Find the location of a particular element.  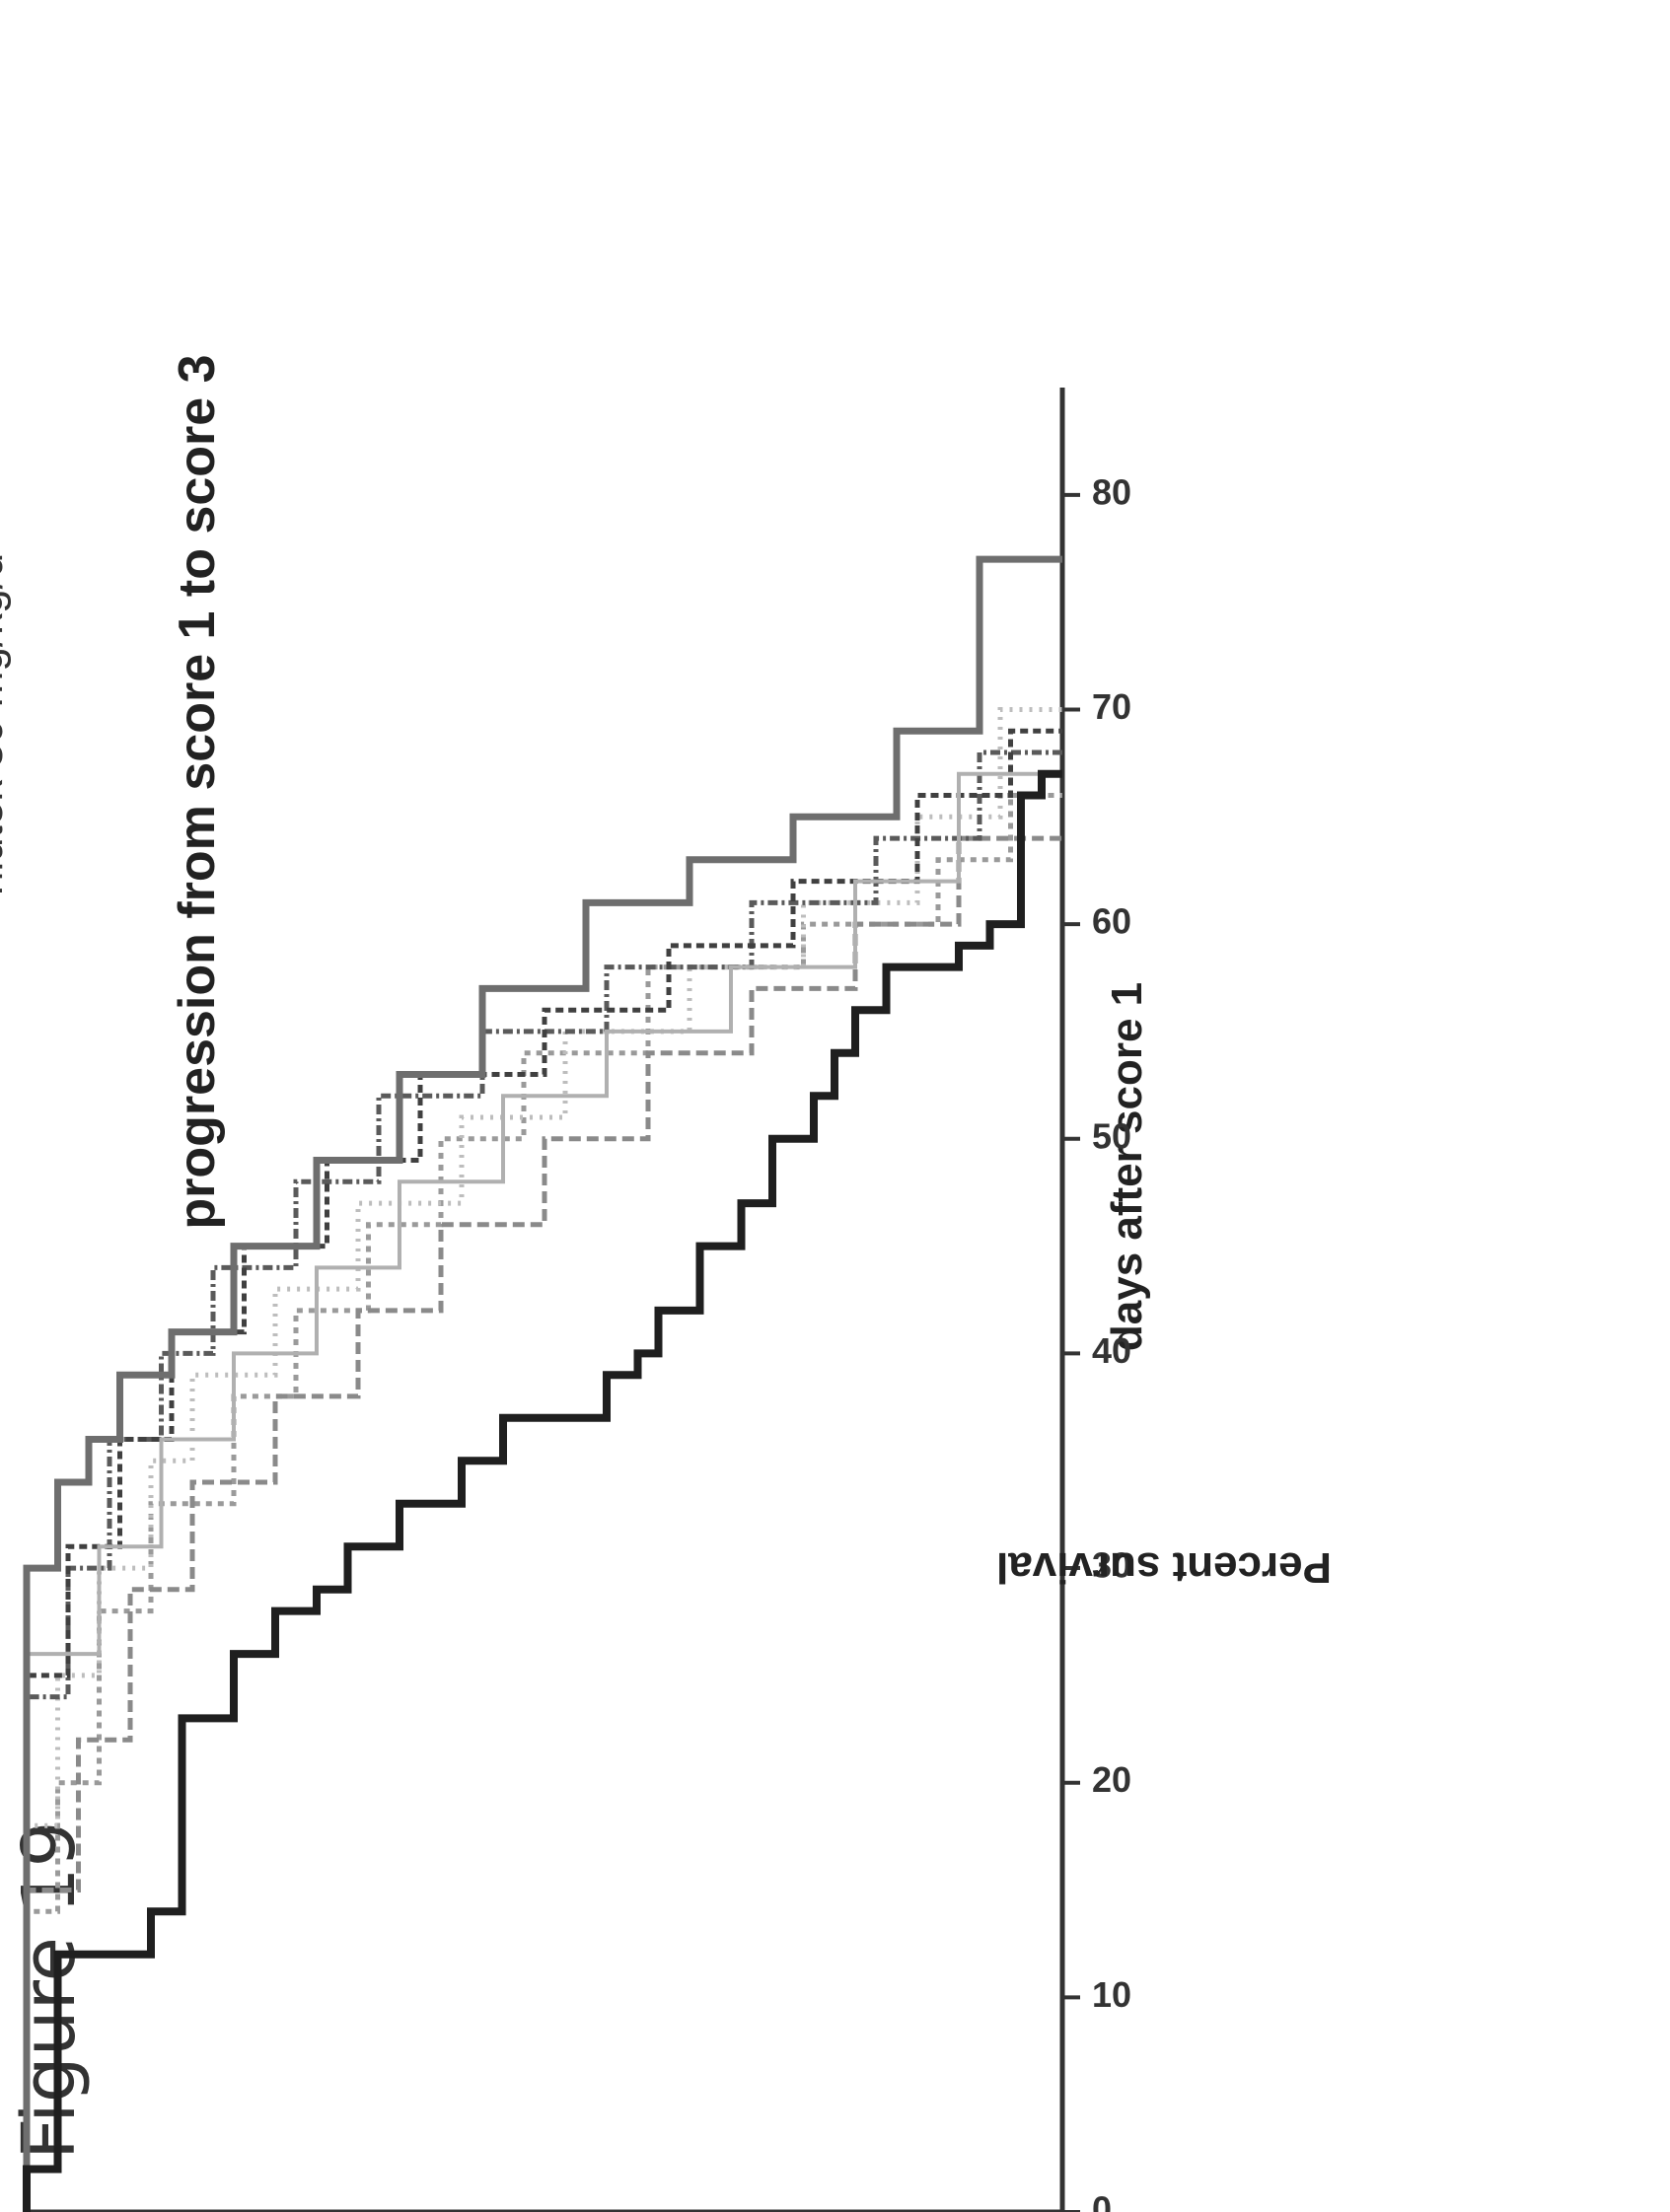

x-tick-label: 70 is located at coordinates (1111, 706).